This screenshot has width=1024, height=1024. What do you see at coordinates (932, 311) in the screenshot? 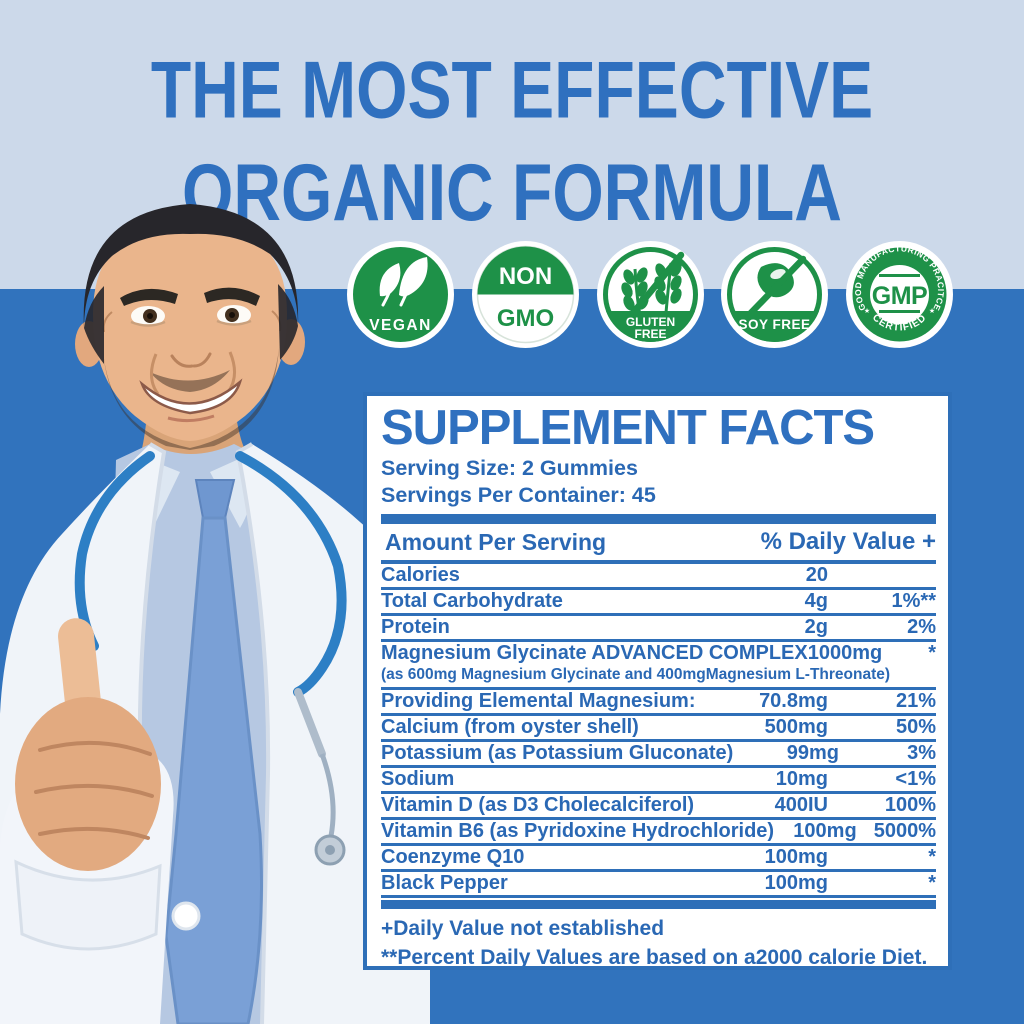
I see `badge-gmp-star-right: ★` at bounding box center [932, 311].